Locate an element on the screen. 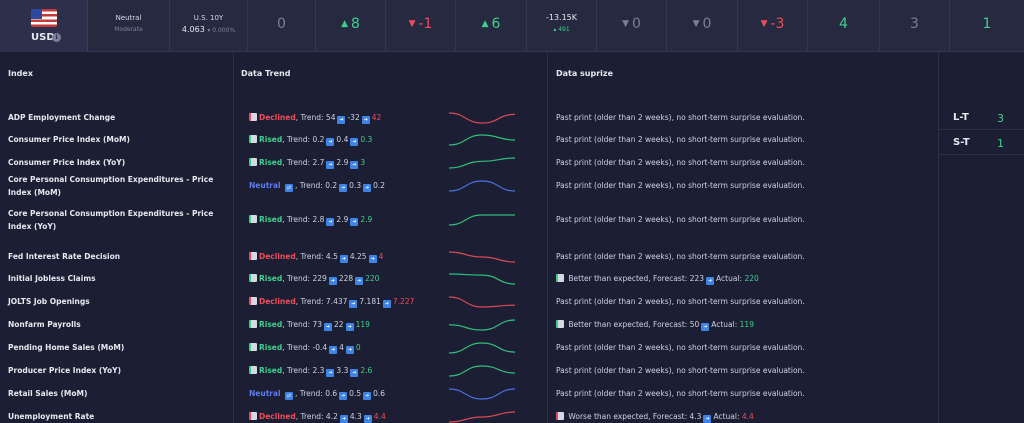 This screenshot has height=423, width=1024. index-name: Producer Price Index (YoY) is located at coordinates (65, 370).